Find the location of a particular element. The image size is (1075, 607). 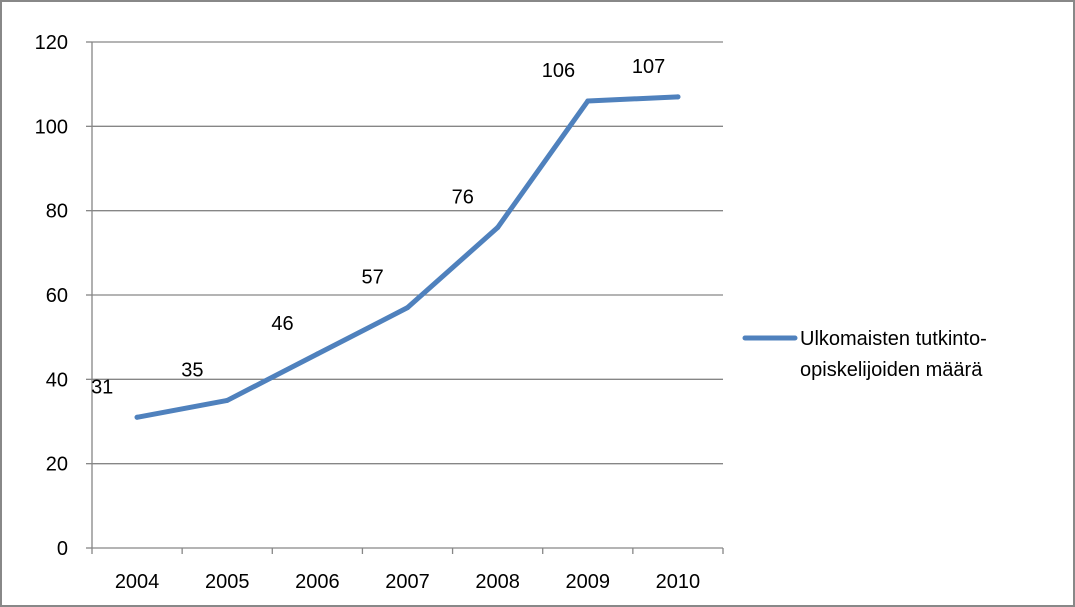

legend-label-line-1: Ulkomaisten tutkinto- is located at coordinates (893, 339).